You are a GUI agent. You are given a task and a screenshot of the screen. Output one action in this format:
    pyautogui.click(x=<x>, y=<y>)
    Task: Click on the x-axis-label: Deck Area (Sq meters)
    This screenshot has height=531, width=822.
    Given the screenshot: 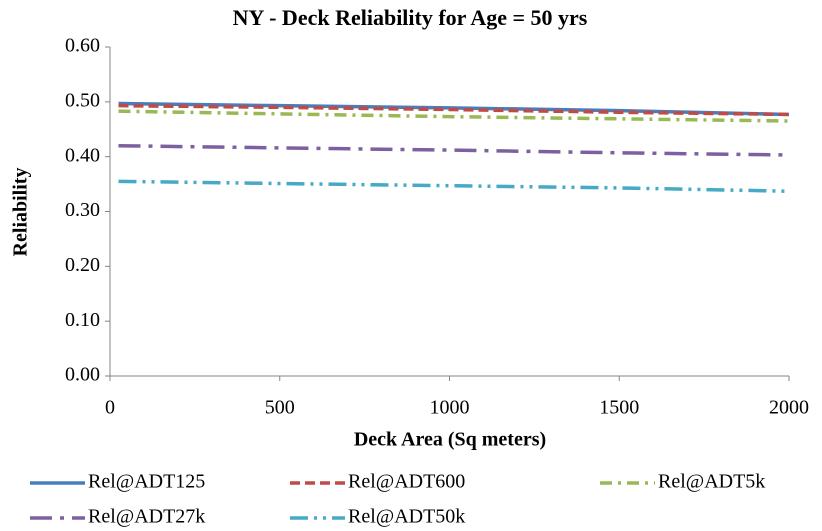 What is the action you would take?
    pyautogui.click(x=450, y=440)
    